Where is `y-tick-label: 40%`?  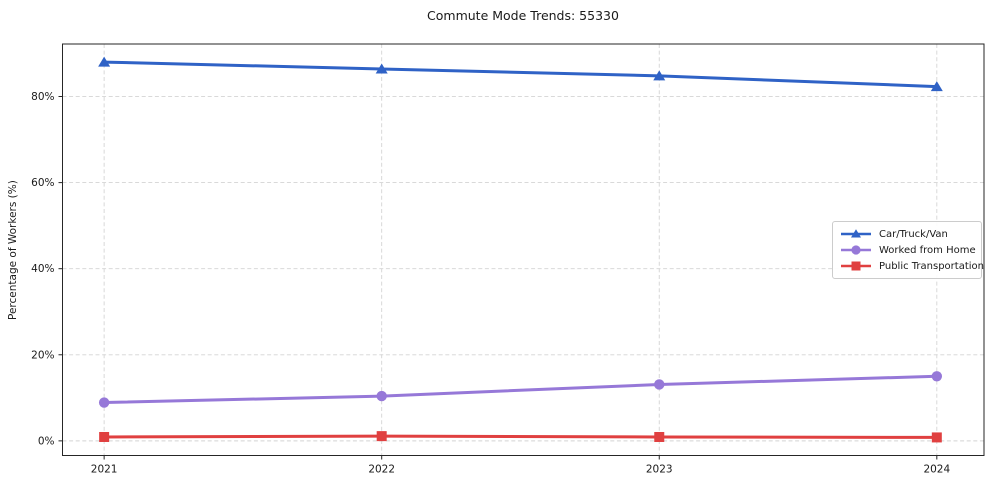
y-tick-label: 40% is located at coordinates (42, 269).